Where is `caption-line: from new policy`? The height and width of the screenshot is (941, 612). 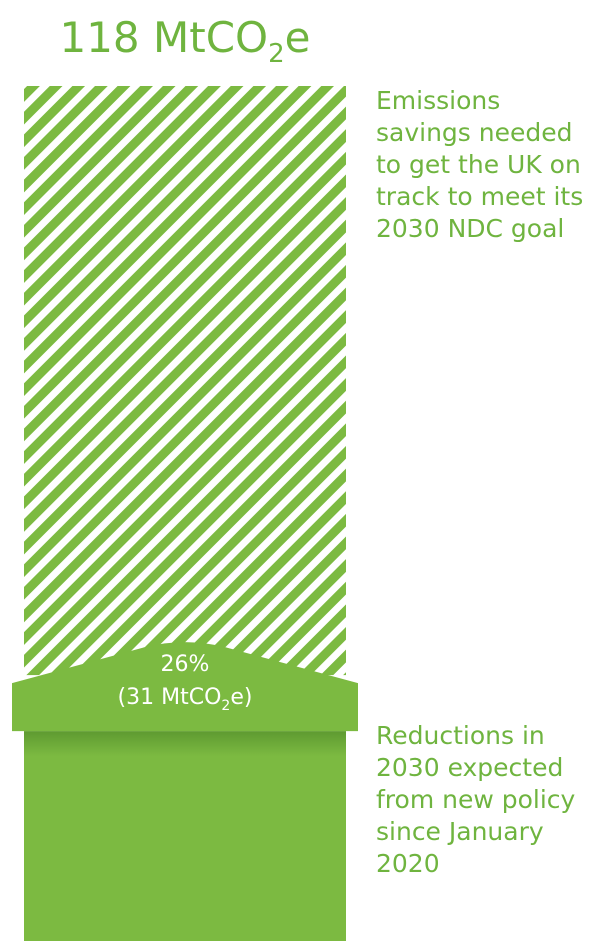
caption-line: from new policy is located at coordinates (476, 799).